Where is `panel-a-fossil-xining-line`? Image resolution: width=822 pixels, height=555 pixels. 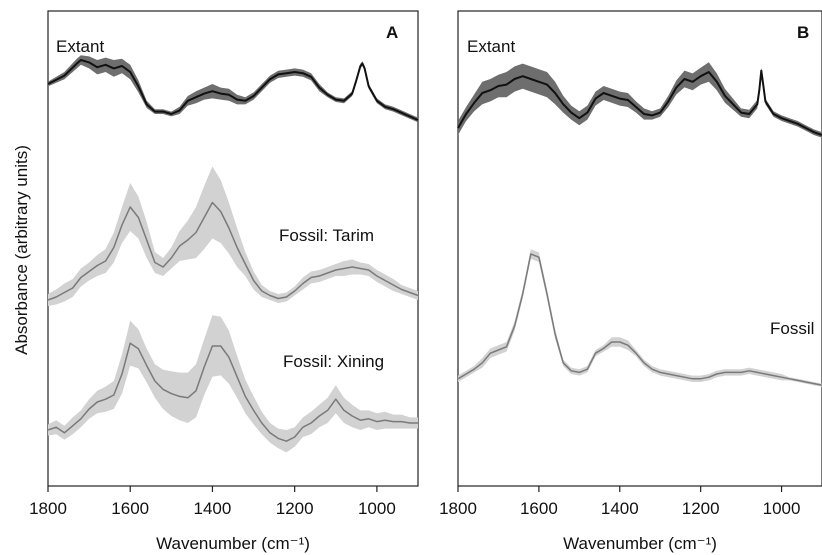 panel-a-fossil-xining-line is located at coordinates (232, 392).